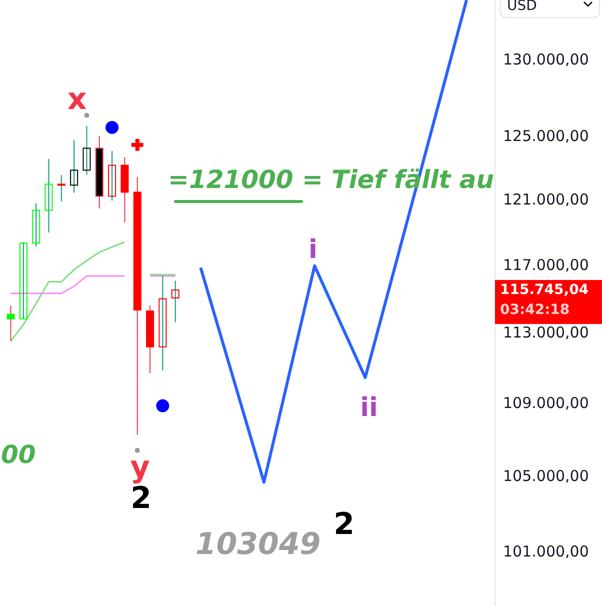  Describe the element at coordinates (535, 310) in the screenshot. I see `text: 03:42:18` at that location.